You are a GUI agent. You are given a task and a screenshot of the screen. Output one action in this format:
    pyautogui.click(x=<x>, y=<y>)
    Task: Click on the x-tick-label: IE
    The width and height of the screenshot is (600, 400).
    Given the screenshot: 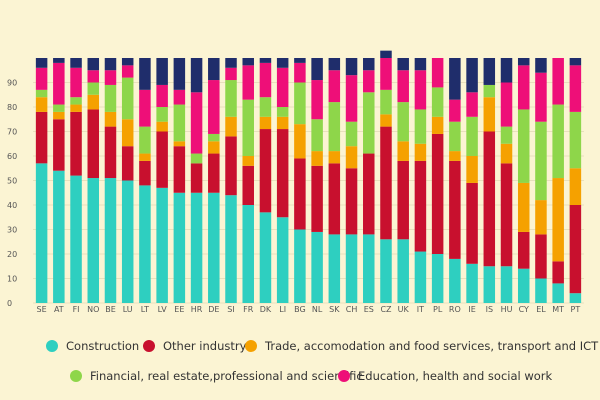 What is the action you would take?
    pyautogui.click(x=471, y=309)
    